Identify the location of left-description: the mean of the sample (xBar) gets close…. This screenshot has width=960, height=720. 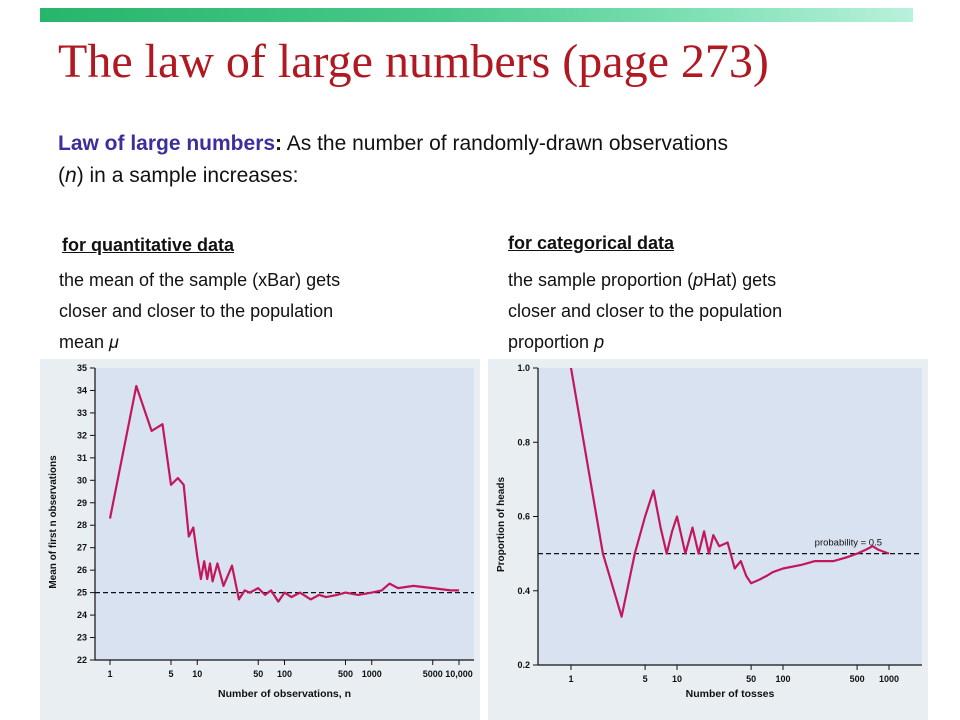
(269, 311).